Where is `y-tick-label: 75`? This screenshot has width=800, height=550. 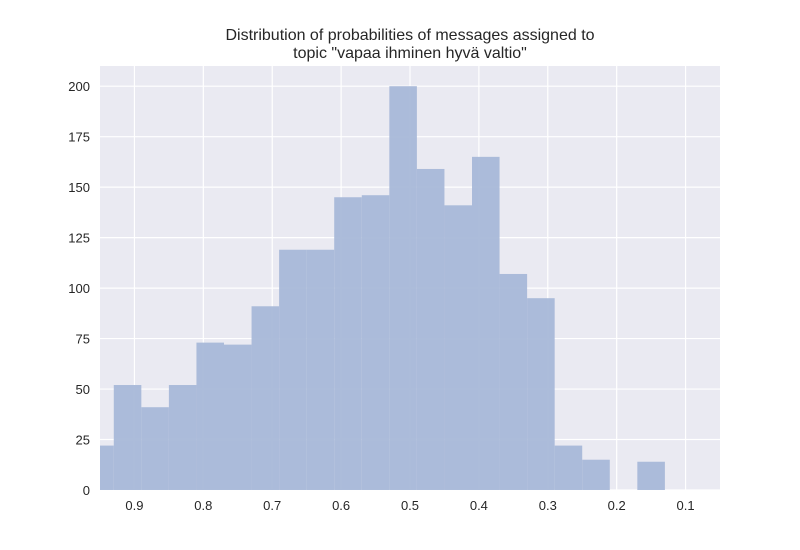
y-tick-label: 75 is located at coordinates (83, 339).